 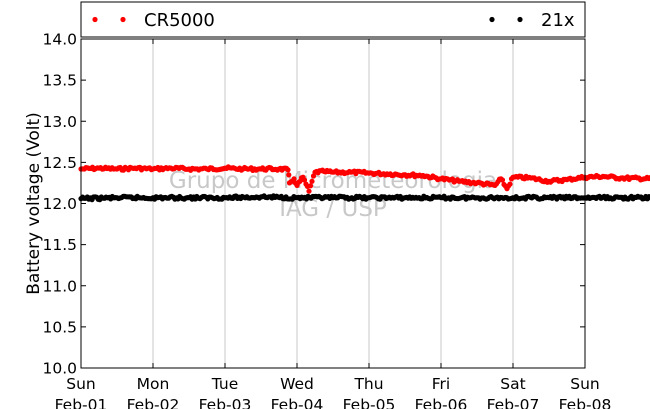 I want to click on x-tick-label-day: Thu, so click(x=368, y=384).